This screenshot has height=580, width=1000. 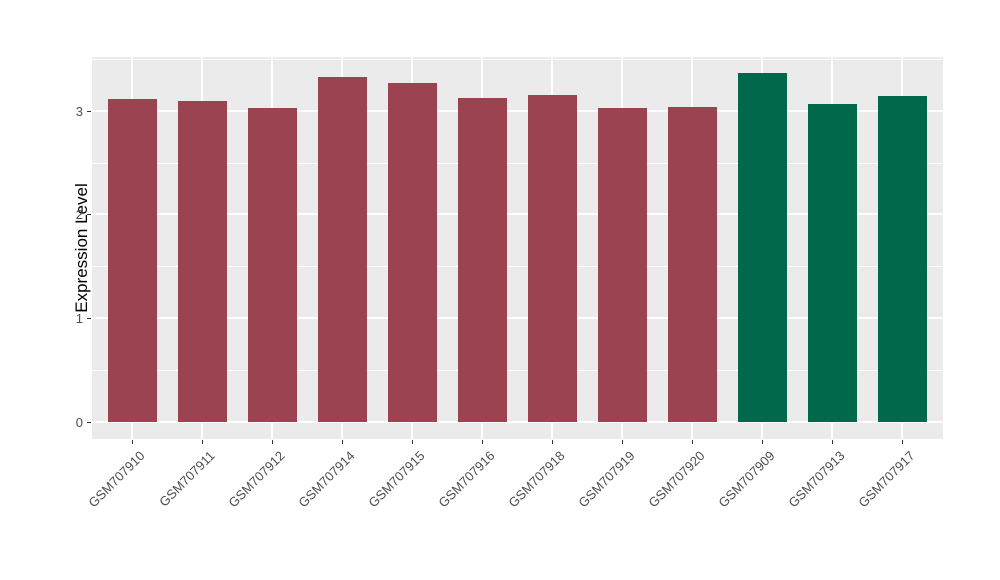 What do you see at coordinates (413, 442) in the screenshot?
I see `x-tick-mark-GSM707915` at bounding box center [413, 442].